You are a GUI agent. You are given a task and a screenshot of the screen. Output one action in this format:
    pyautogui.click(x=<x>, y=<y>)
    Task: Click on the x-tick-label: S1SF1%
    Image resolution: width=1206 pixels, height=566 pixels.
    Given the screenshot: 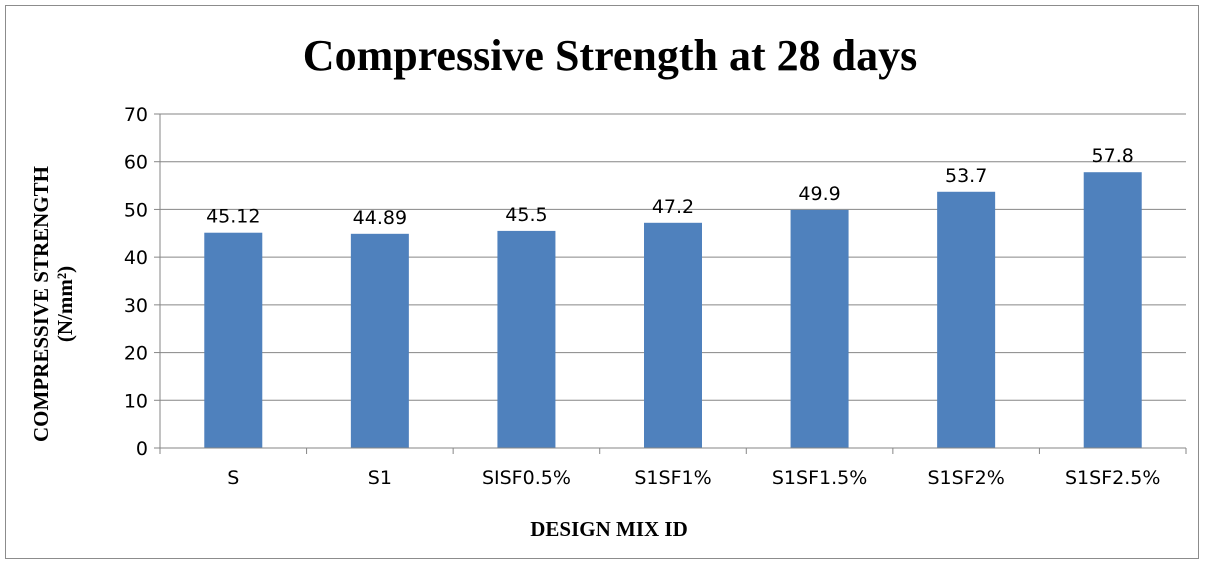 What is the action you would take?
    pyautogui.click(x=672, y=478)
    